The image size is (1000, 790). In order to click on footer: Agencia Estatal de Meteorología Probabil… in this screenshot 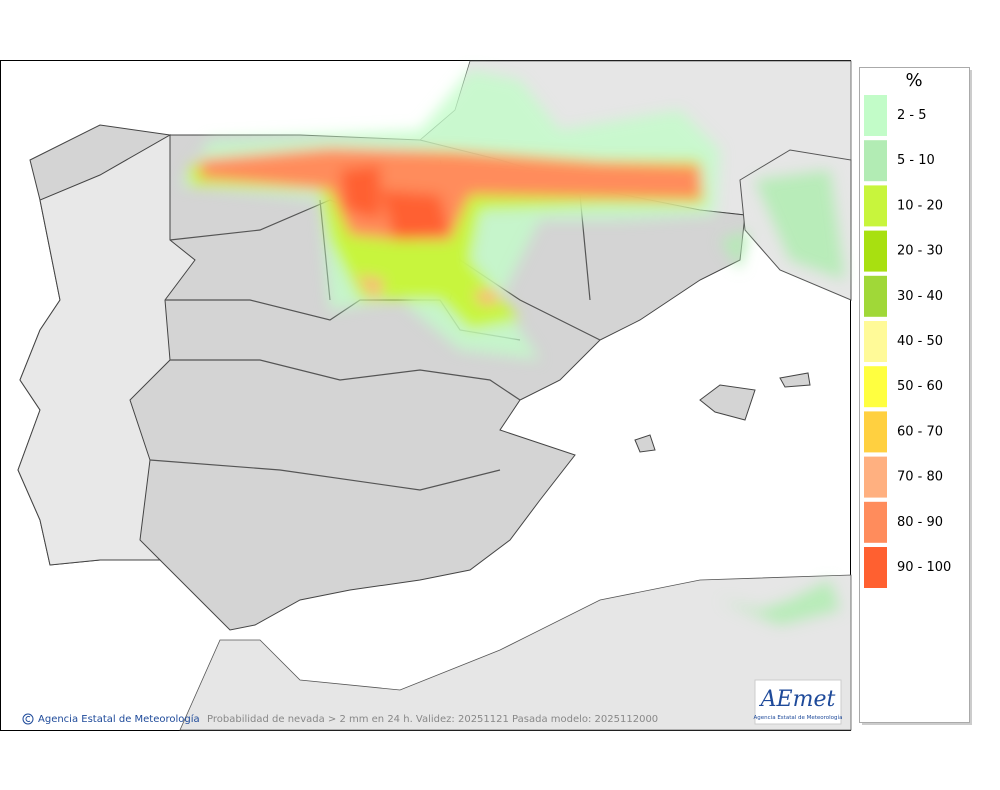, I will do `click(340, 719)`.